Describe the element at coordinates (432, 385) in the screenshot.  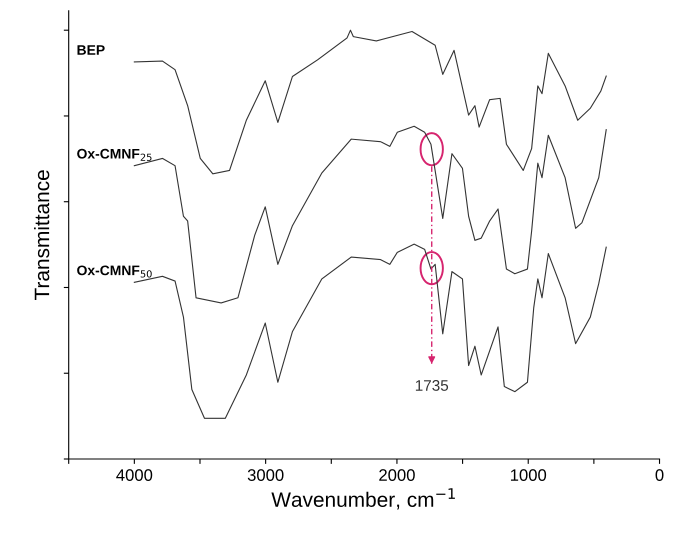
I see `ref-line-label: 1735` at that location.